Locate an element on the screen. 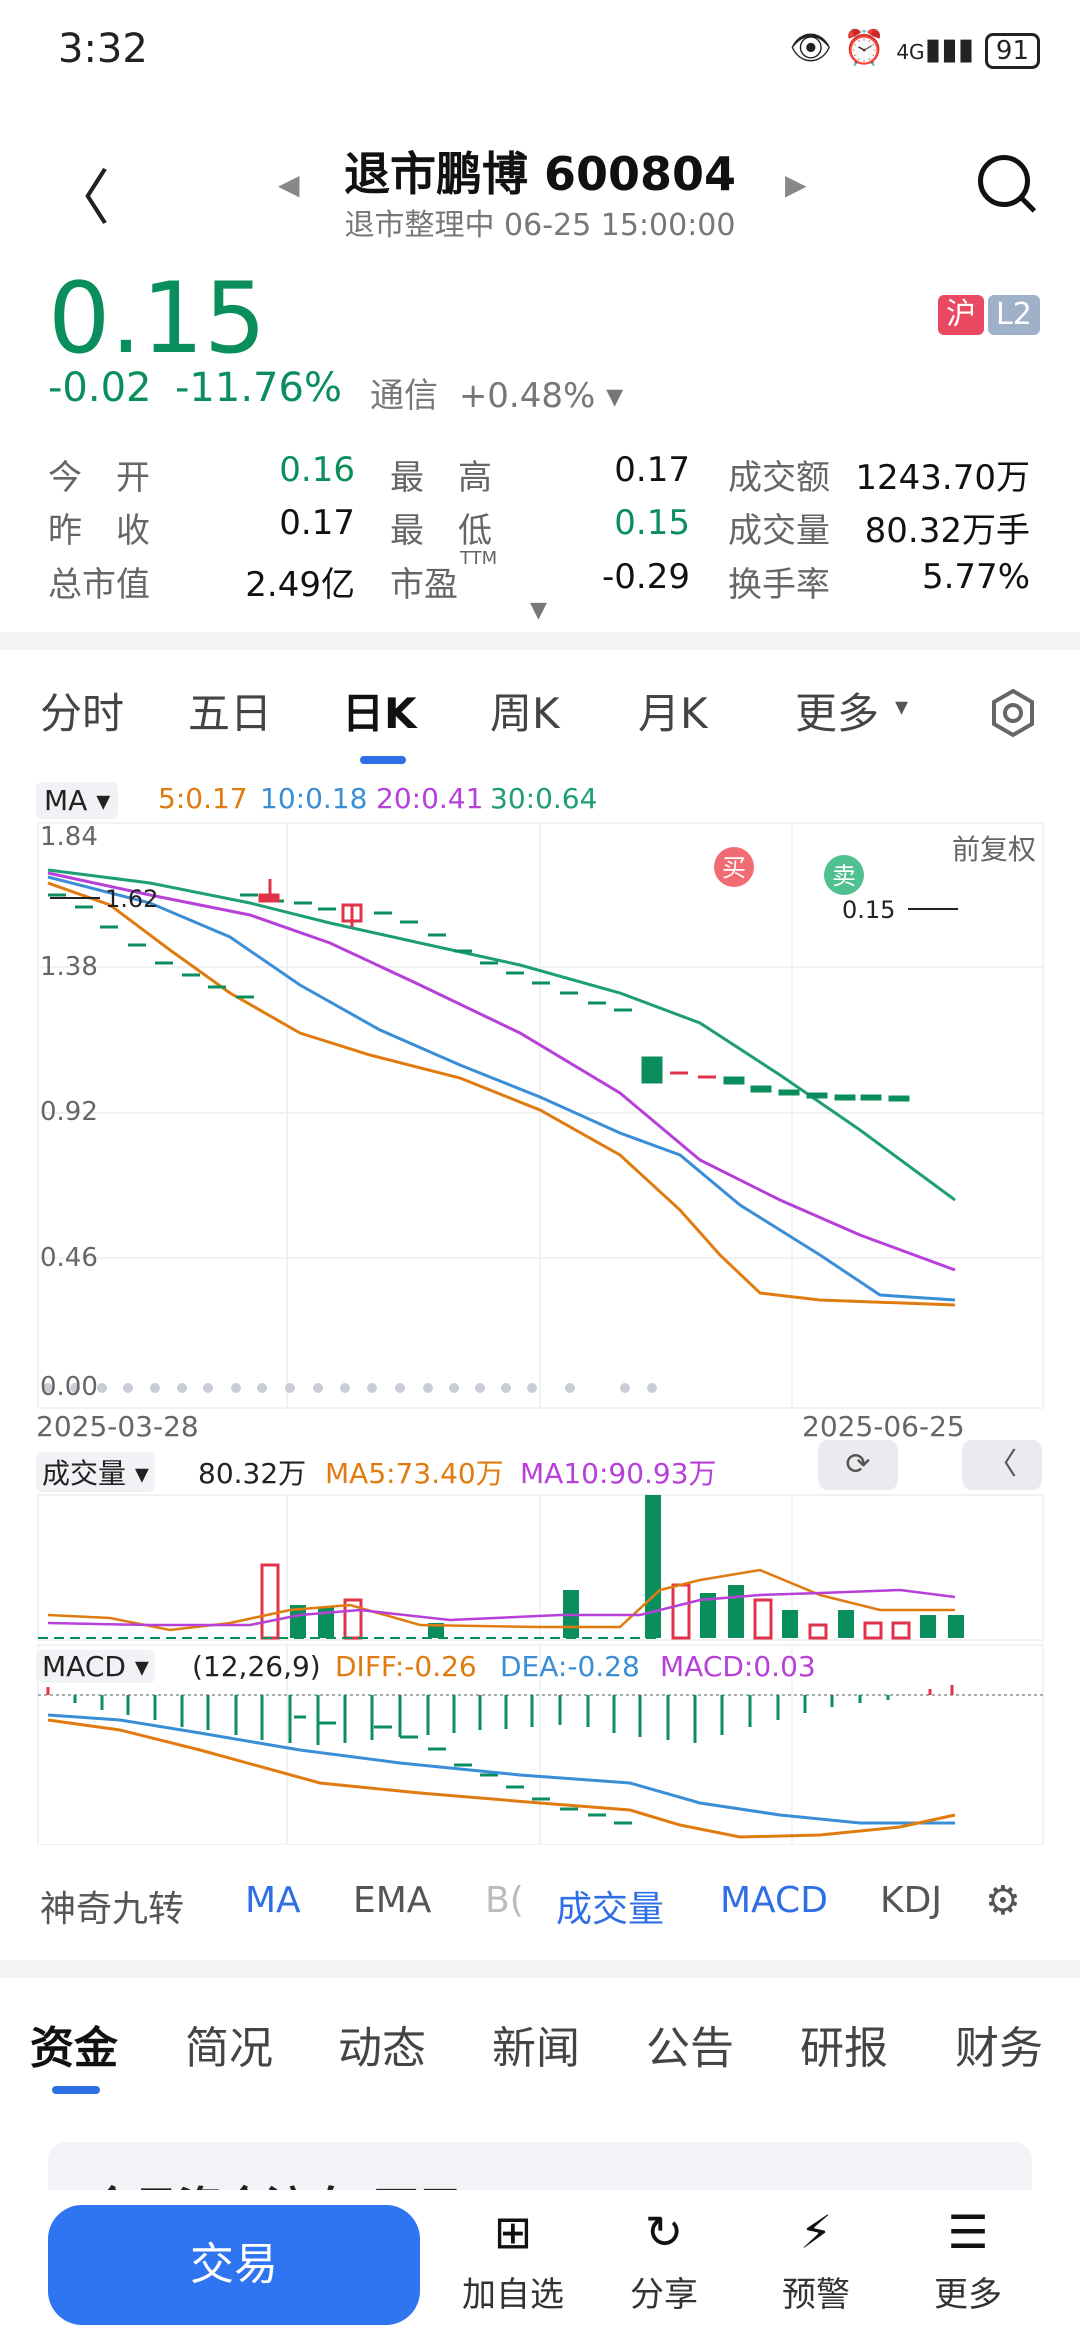  volume-value: 80.32万 is located at coordinates (252, 1473).